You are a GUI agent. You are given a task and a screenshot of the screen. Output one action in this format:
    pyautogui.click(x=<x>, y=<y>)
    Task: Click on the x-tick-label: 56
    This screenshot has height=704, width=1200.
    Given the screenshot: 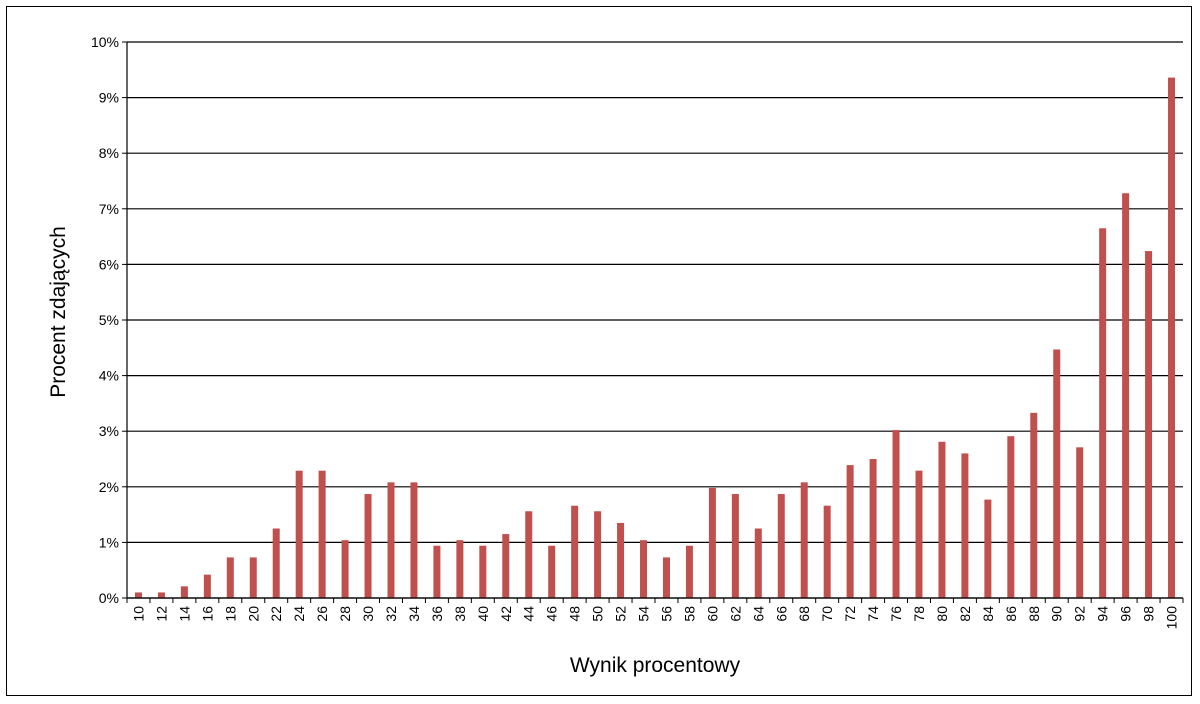 What is the action you would take?
    pyautogui.click(x=666, y=614)
    